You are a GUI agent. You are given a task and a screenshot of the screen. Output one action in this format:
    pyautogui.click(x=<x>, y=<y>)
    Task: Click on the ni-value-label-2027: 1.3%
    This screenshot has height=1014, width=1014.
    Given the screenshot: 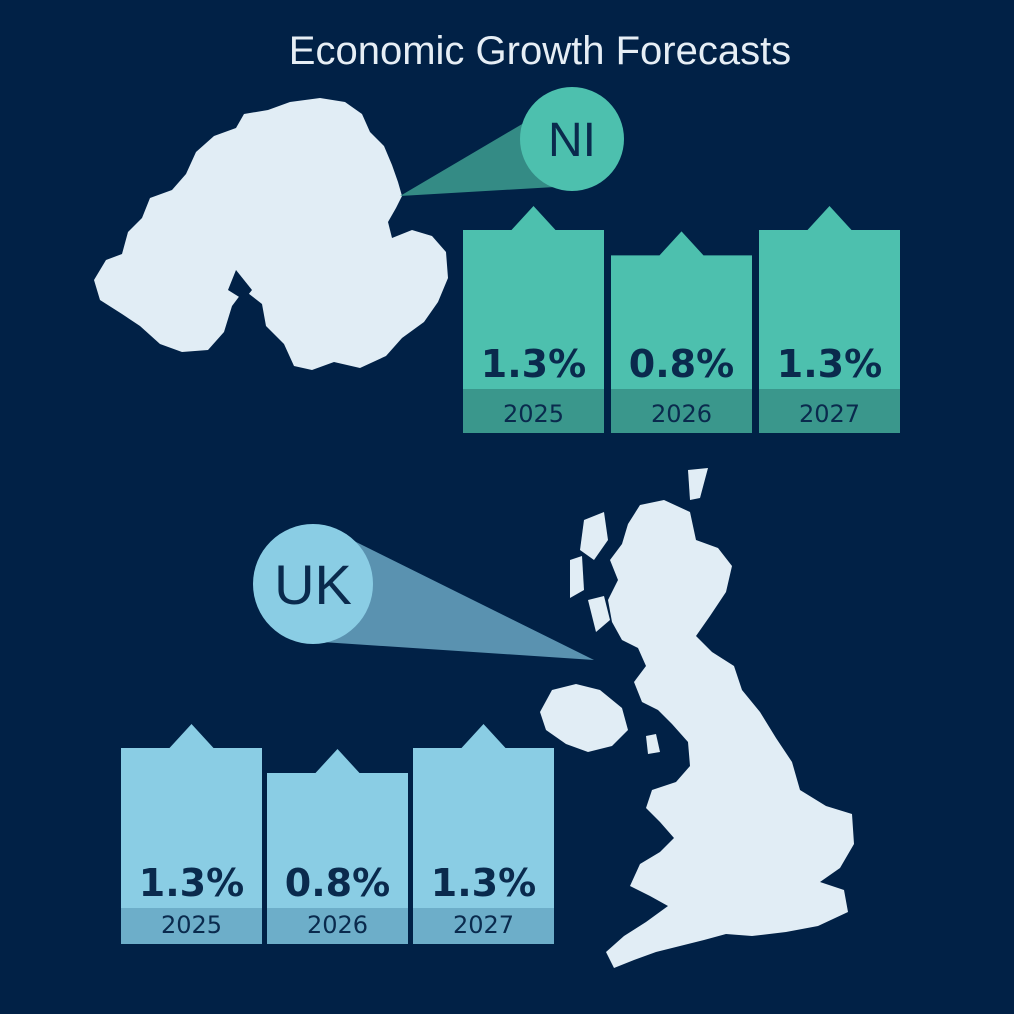 What is the action you would take?
    pyautogui.click(x=829, y=364)
    